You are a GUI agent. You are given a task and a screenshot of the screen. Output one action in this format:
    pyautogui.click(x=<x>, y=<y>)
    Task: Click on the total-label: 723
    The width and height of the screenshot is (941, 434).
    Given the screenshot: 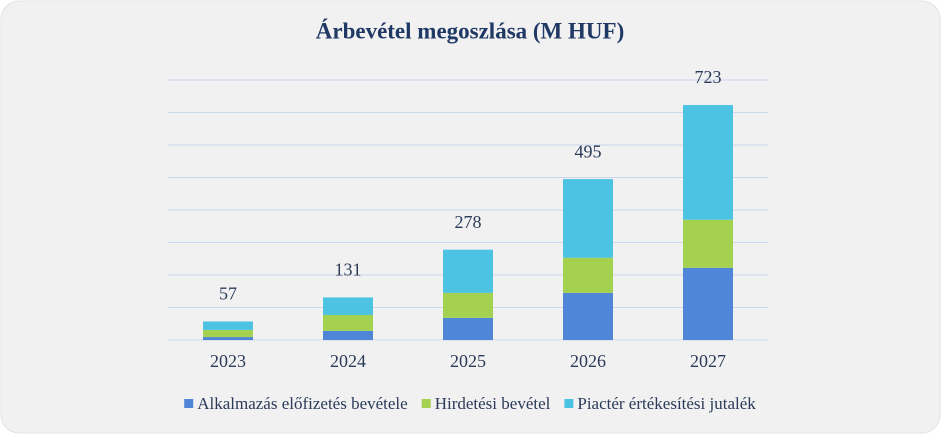 What is the action you would take?
    pyautogui.click(x=708, y=77)
    